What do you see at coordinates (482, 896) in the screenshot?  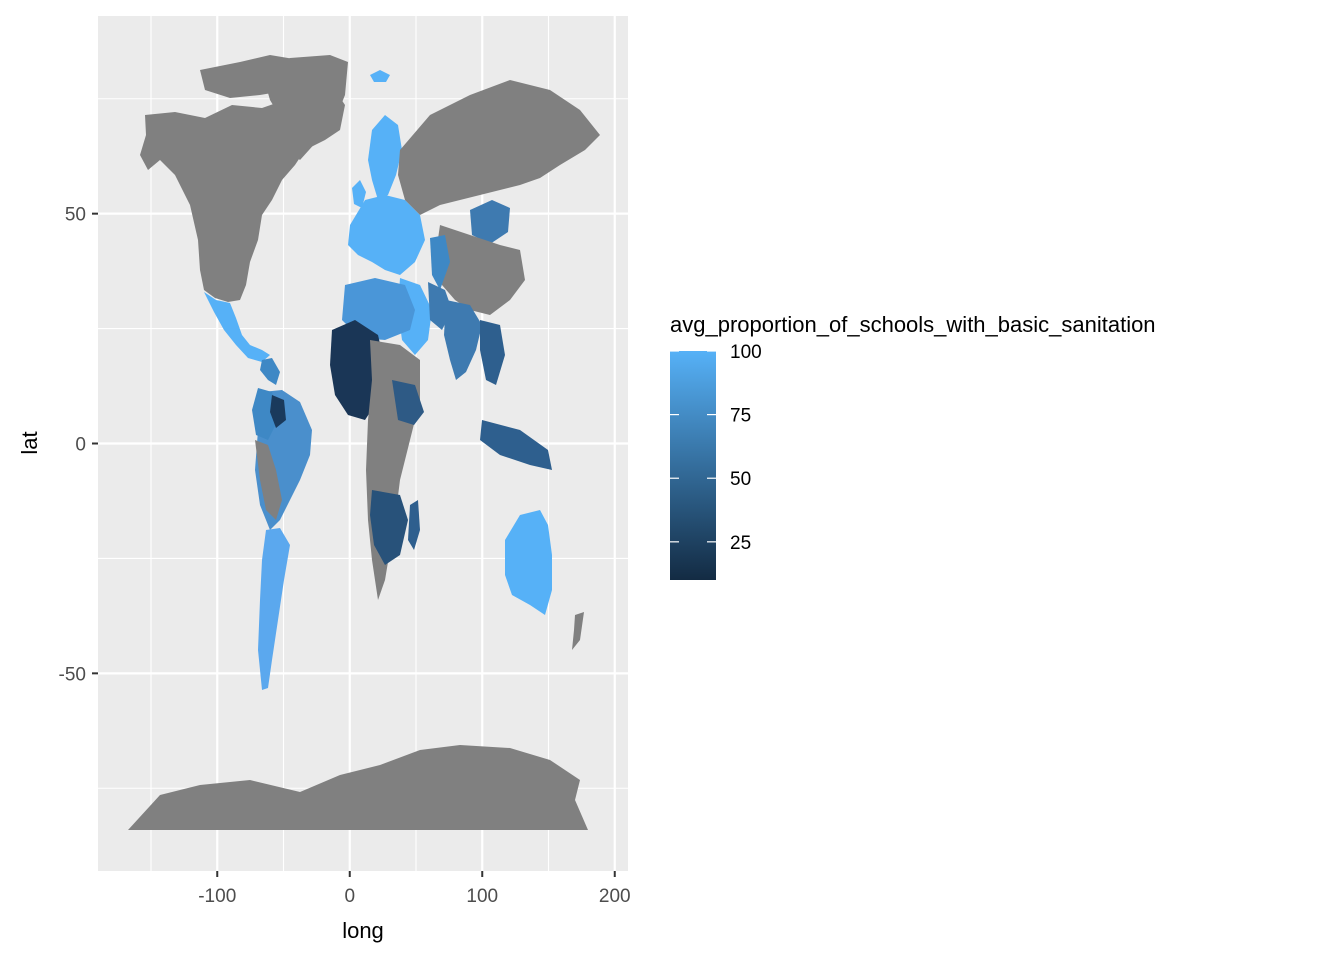 I see `x-tick-label: 100` at bounding box center [482, 896].